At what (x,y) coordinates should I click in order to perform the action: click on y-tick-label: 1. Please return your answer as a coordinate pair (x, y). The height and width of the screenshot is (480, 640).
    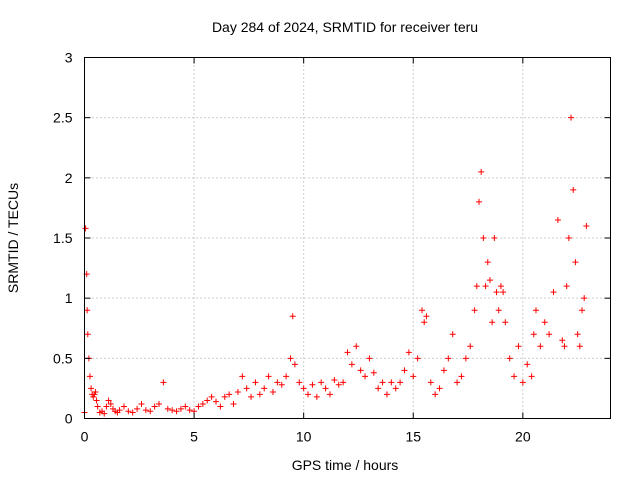
    Looking at the image, I should click on (69, 298).